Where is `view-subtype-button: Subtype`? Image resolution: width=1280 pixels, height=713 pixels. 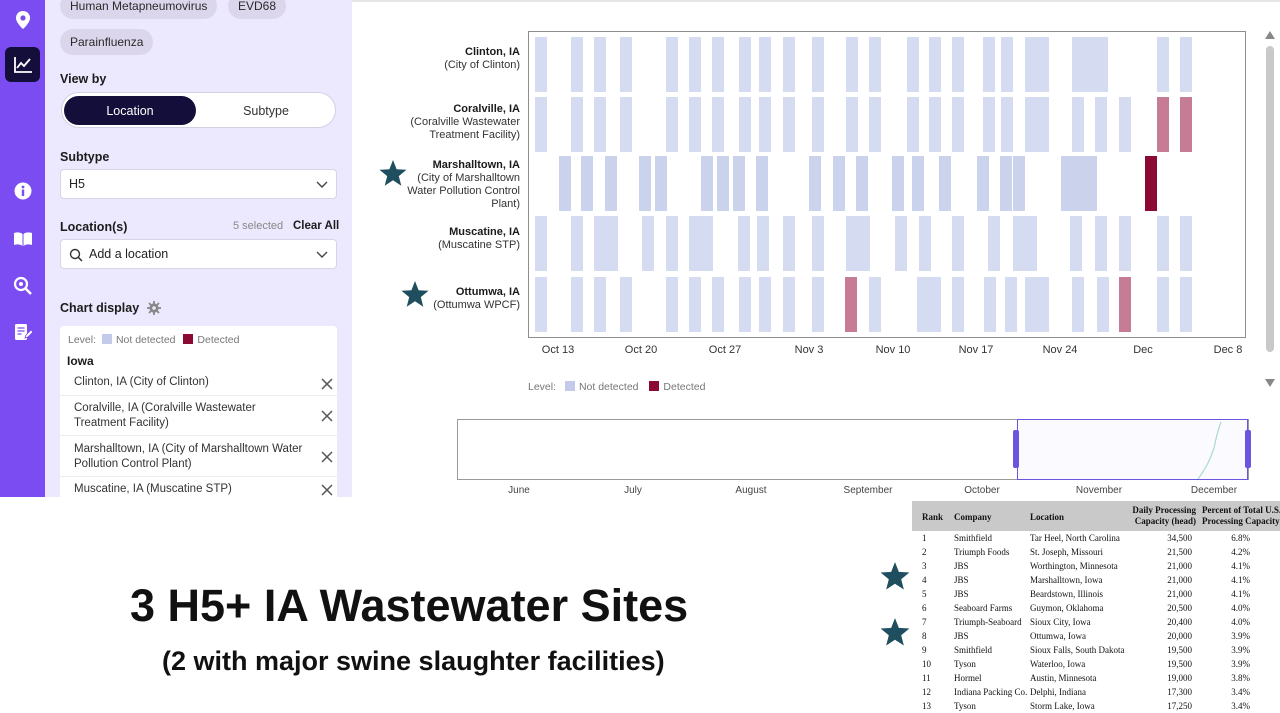
view-subtype-button: Subtype is located at coordinates (266, 110).